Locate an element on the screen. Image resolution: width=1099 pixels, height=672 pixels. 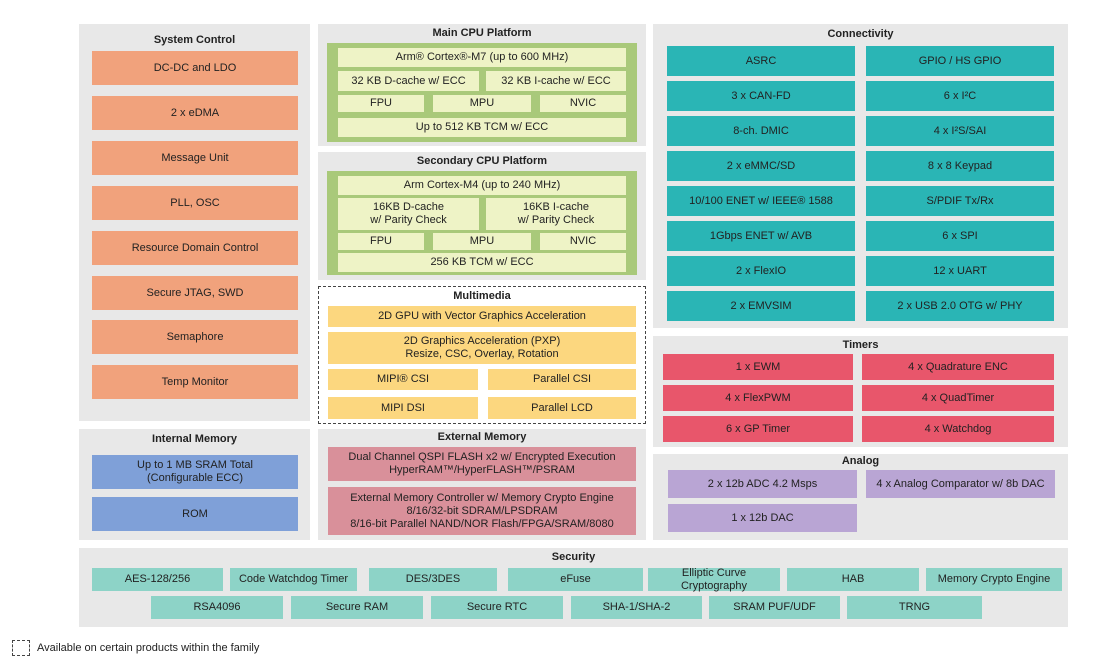
block: RSA4096 is located at coordinates (217, 607).